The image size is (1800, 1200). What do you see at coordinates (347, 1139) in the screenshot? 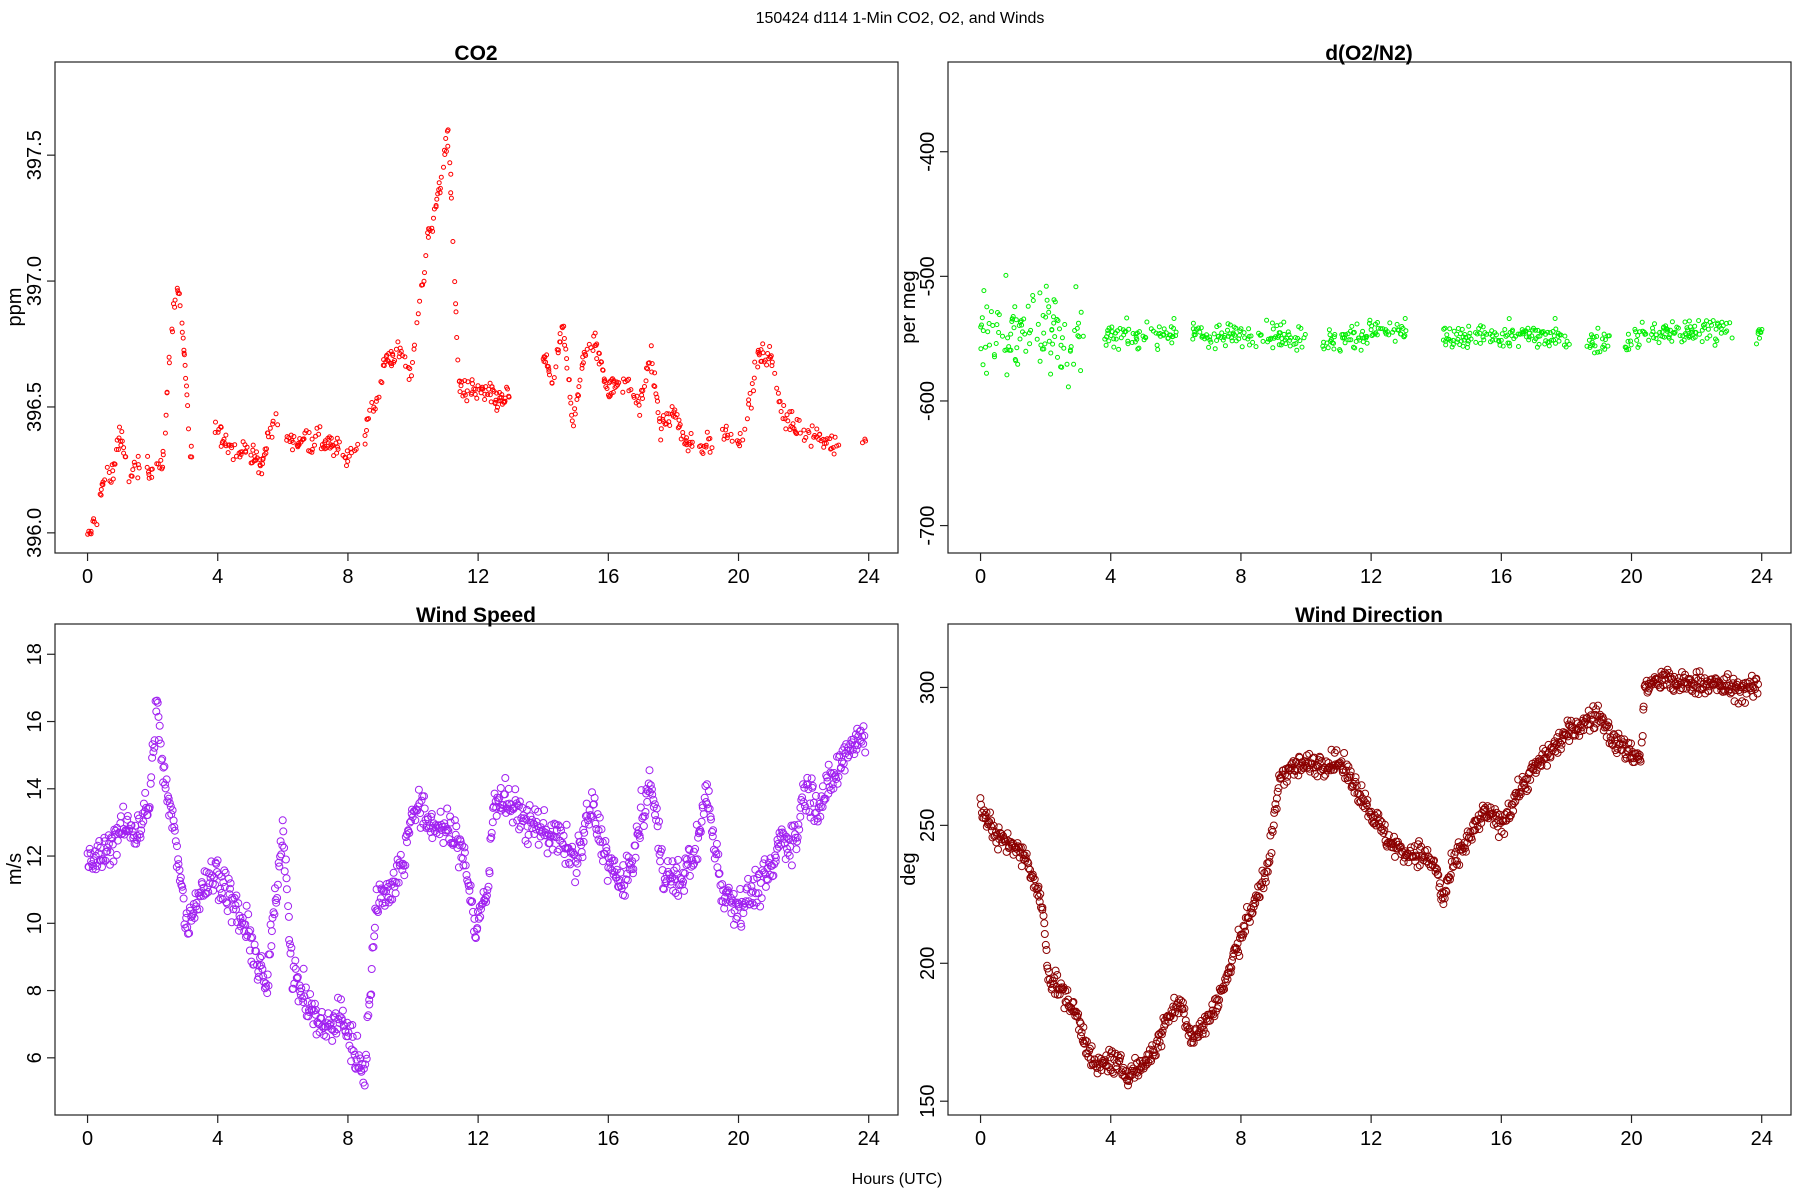
I see `wind-speed-xtick-label: 8` at bounding box center [347, 1139].